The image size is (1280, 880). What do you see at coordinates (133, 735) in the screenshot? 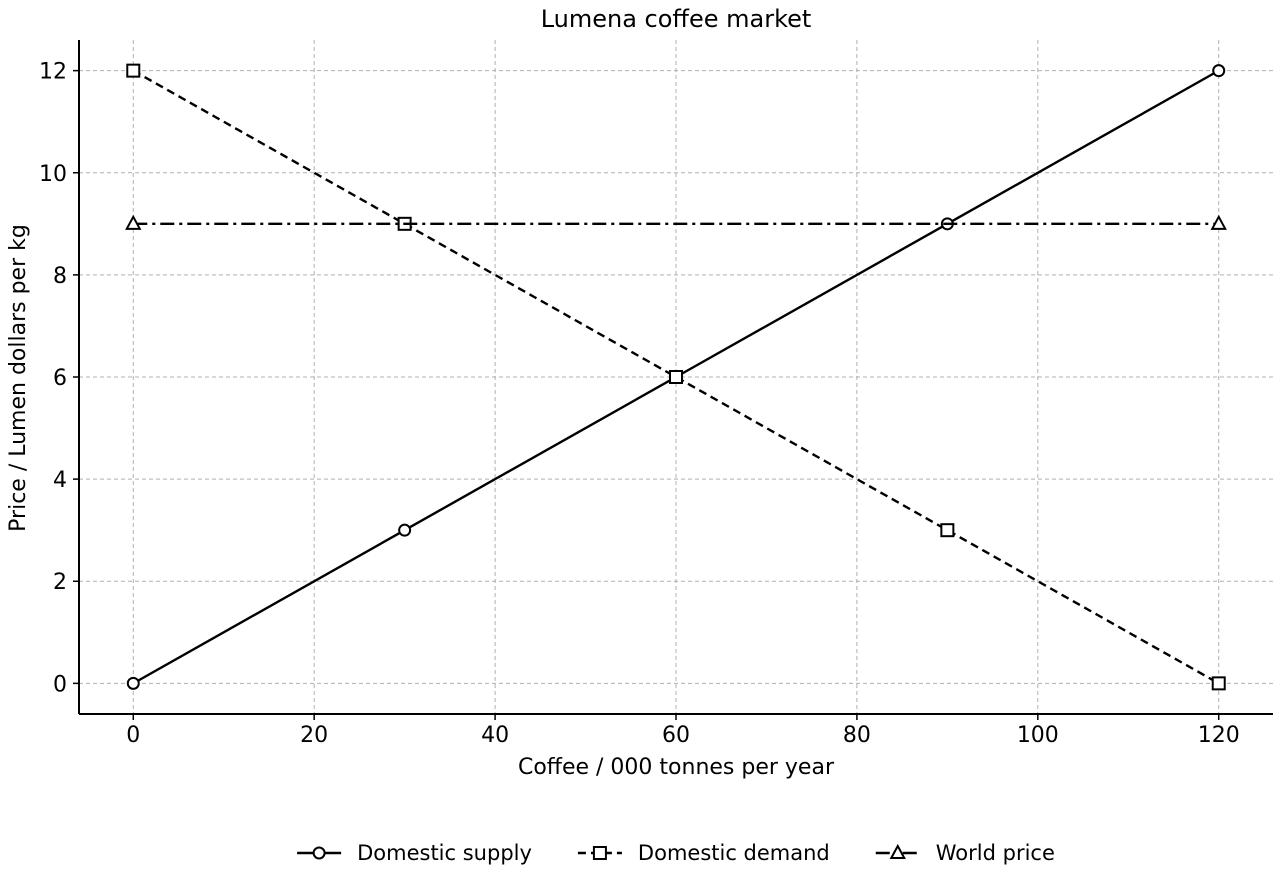
I see `x-tick-label: 0` at bounding box center [133, 735].